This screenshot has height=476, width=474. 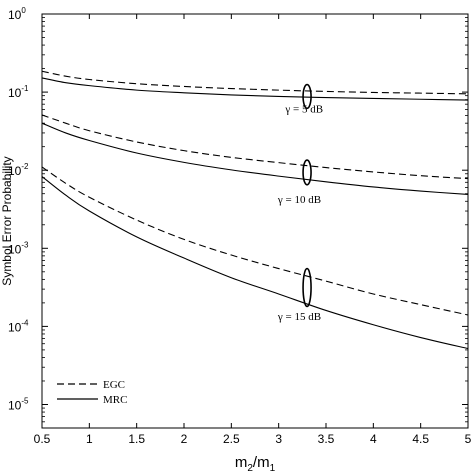 I want to click on x-tick-label: 1, so click(x=89, y=439).